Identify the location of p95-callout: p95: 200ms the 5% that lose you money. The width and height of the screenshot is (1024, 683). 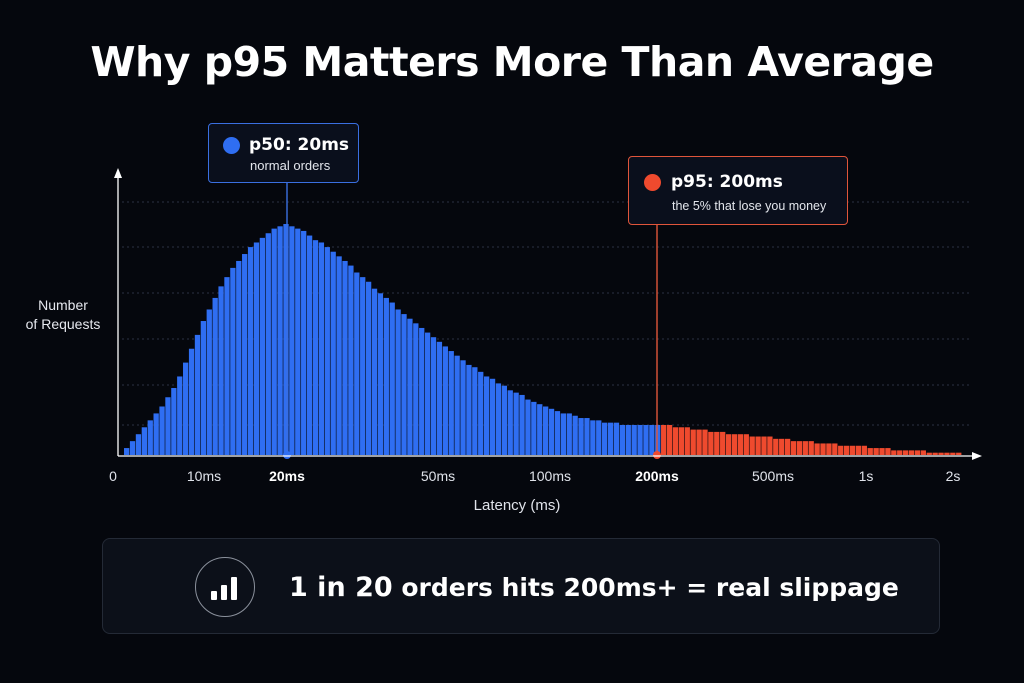
(738, 190).